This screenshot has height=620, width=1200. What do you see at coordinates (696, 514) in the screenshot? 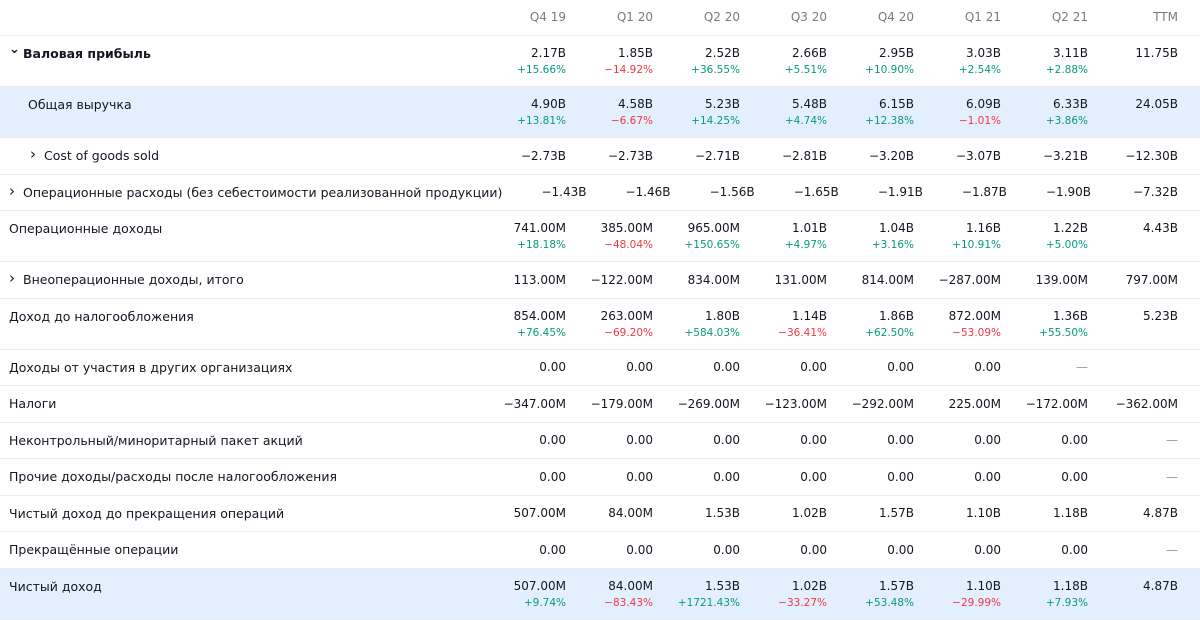
I see `value-cell: 1.53B` at bounding box center [696, 514].